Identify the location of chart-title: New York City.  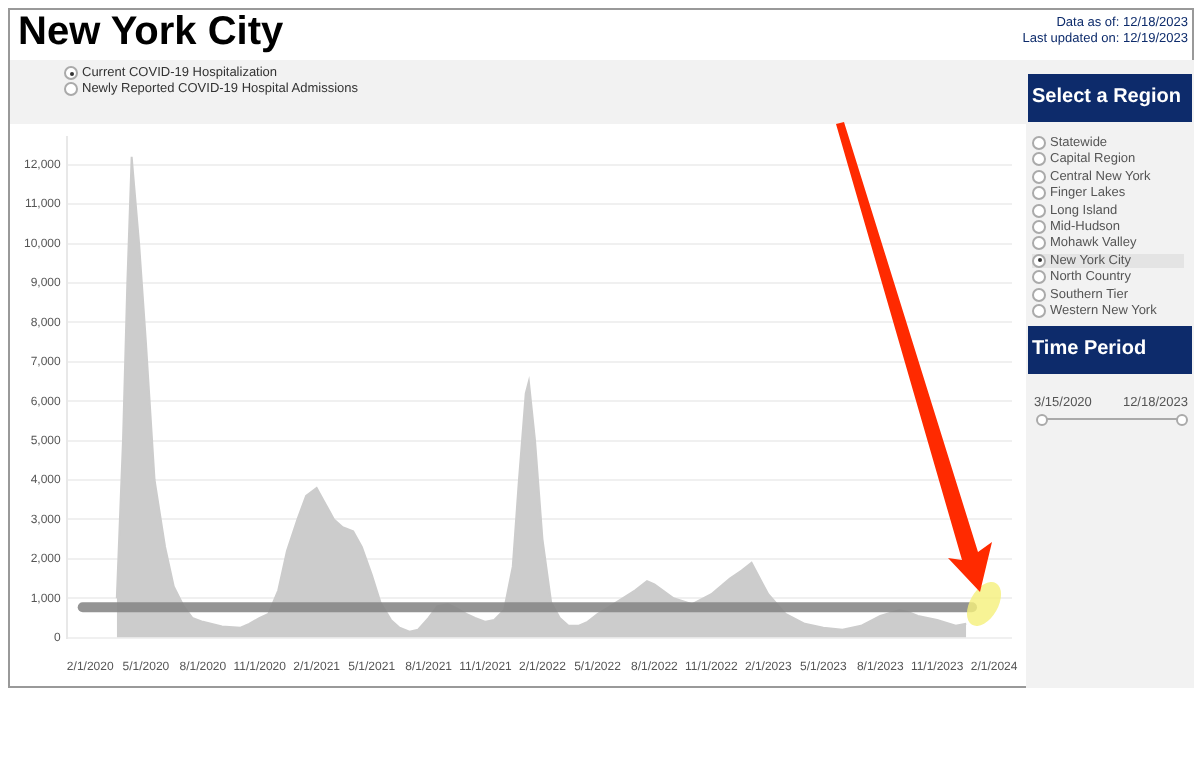
(151, 33).